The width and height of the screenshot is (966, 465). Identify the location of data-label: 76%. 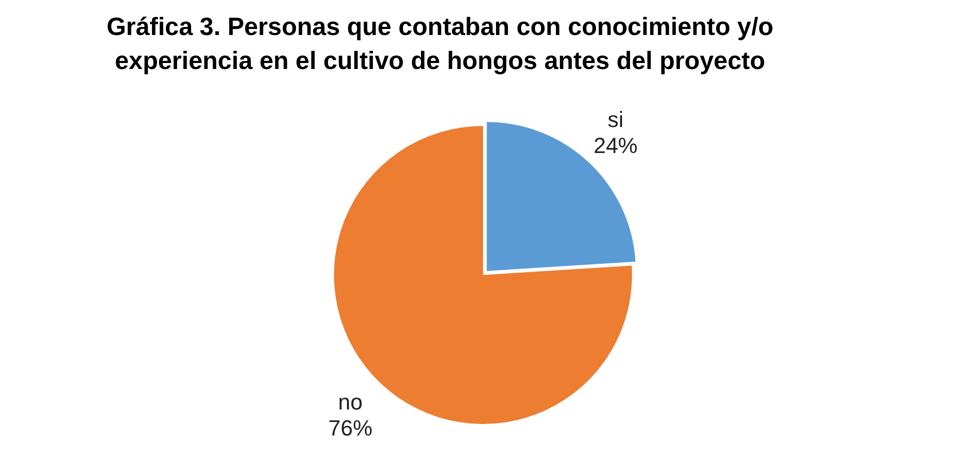
(350, 427).